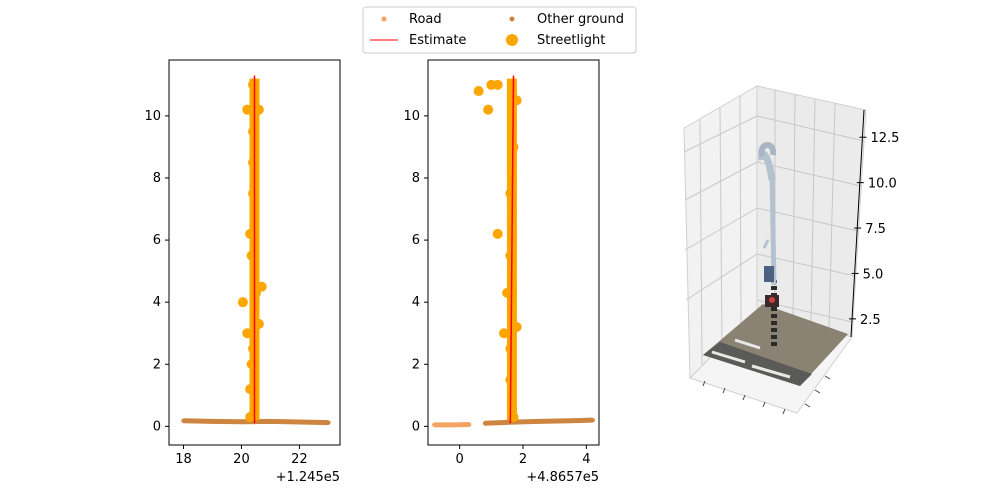 The width and height of the screenshot is (1000, 500). What do you see at coordinates (586, 459) in the screenshot?
I see `x-tick-label: 4` at bounding box center [586, 459].